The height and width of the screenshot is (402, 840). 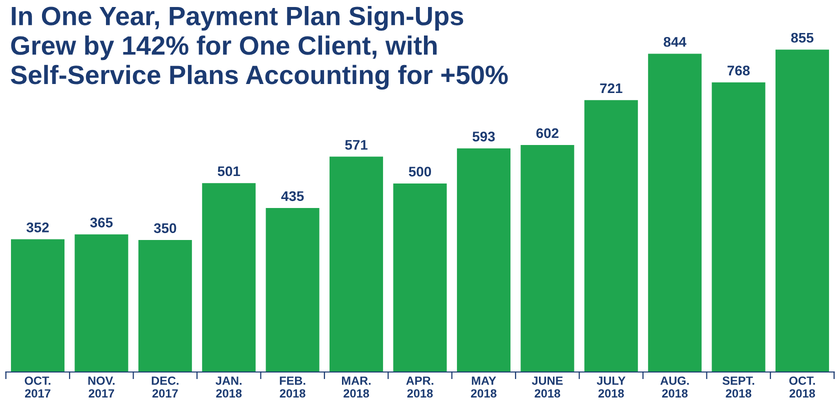 I want to click on x-tick-label: FEB. 2018, so click(x=293, y=387).